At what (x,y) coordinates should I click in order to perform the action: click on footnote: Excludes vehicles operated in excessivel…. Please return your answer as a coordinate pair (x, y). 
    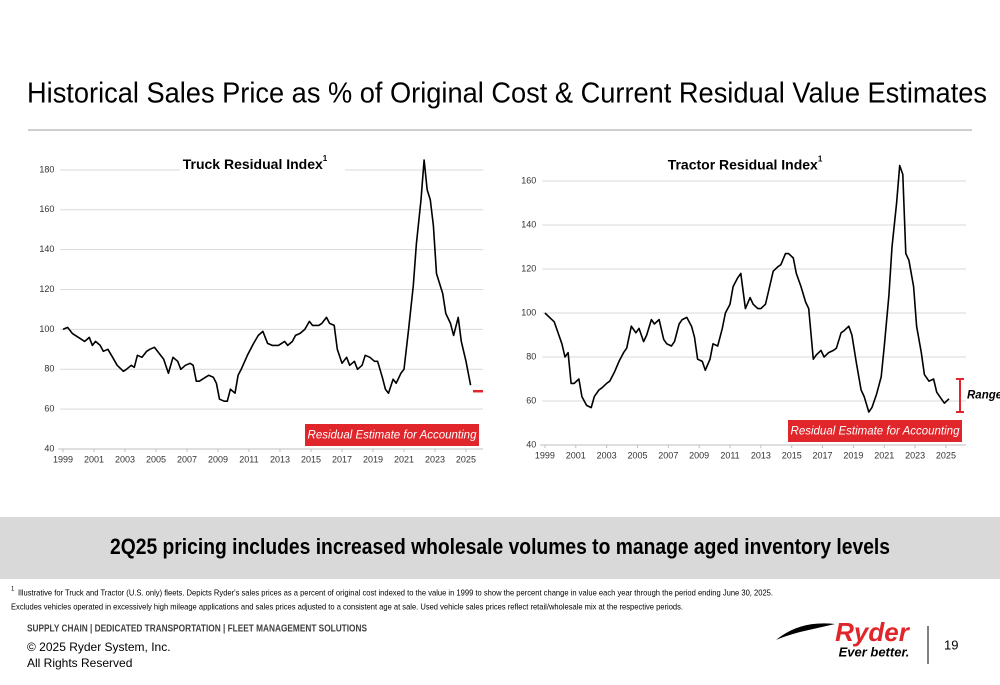
    Looking at the image, I should click on (347, 606).